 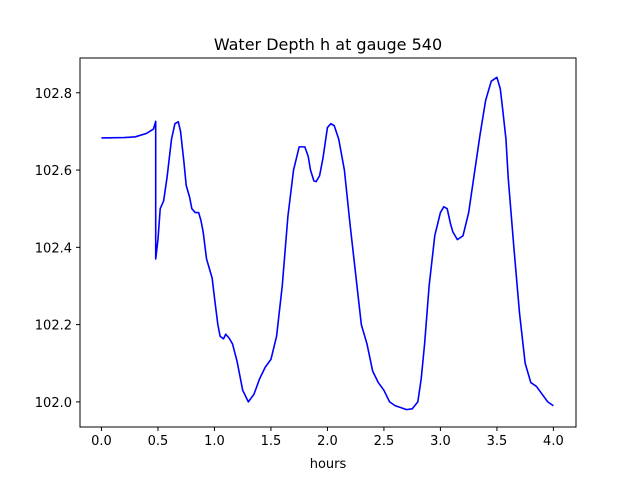 I want to click on y-tick-label: 102.4, so click(x=53, y=248).